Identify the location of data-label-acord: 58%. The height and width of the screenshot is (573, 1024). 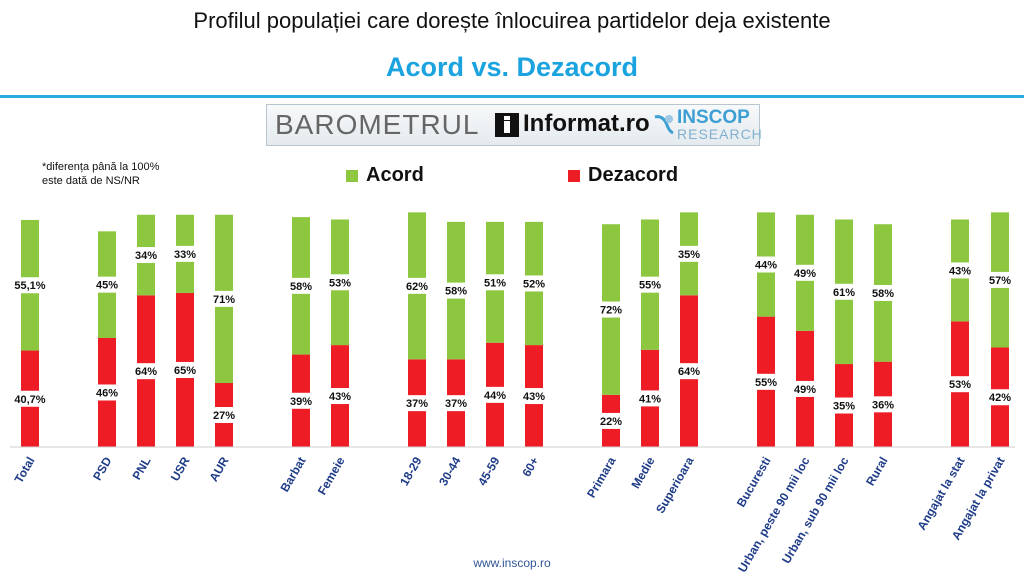
(456, 292).